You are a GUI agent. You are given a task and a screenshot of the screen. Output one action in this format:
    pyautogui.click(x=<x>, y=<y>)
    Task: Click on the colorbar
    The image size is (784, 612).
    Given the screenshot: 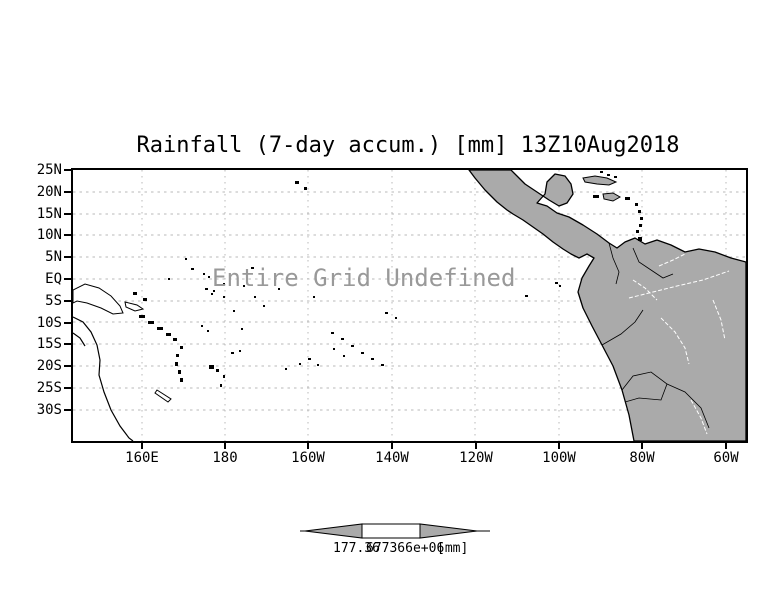 What is the action you would take?
    pyautogui.click(x=395, y=531)
    